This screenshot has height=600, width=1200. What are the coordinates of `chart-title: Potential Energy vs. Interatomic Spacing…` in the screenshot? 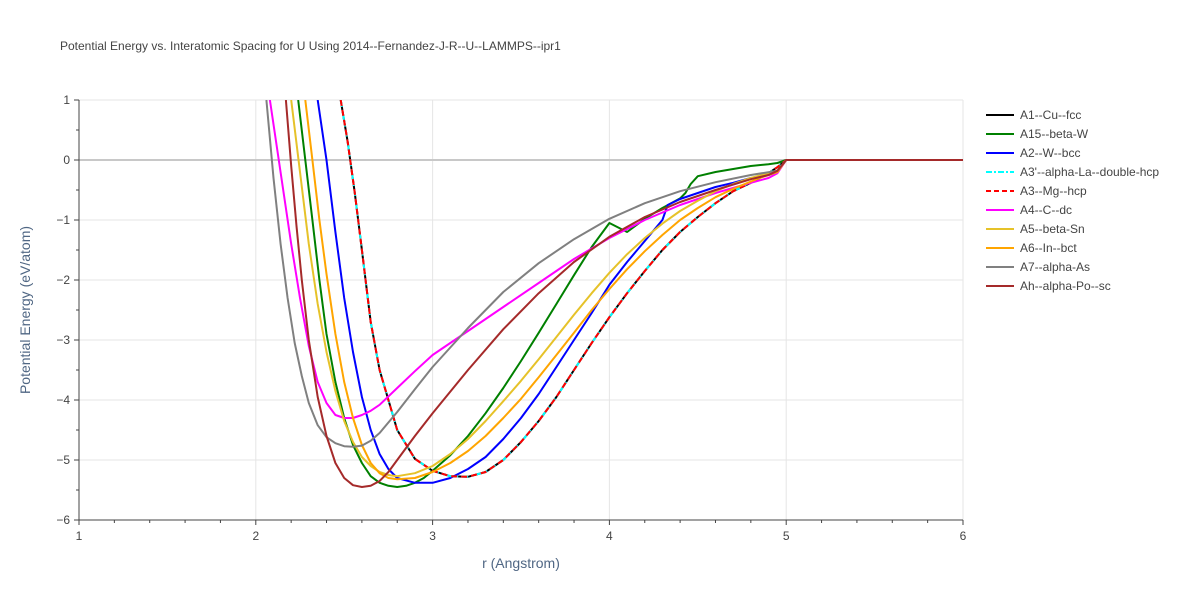 It's located at (310, 46).